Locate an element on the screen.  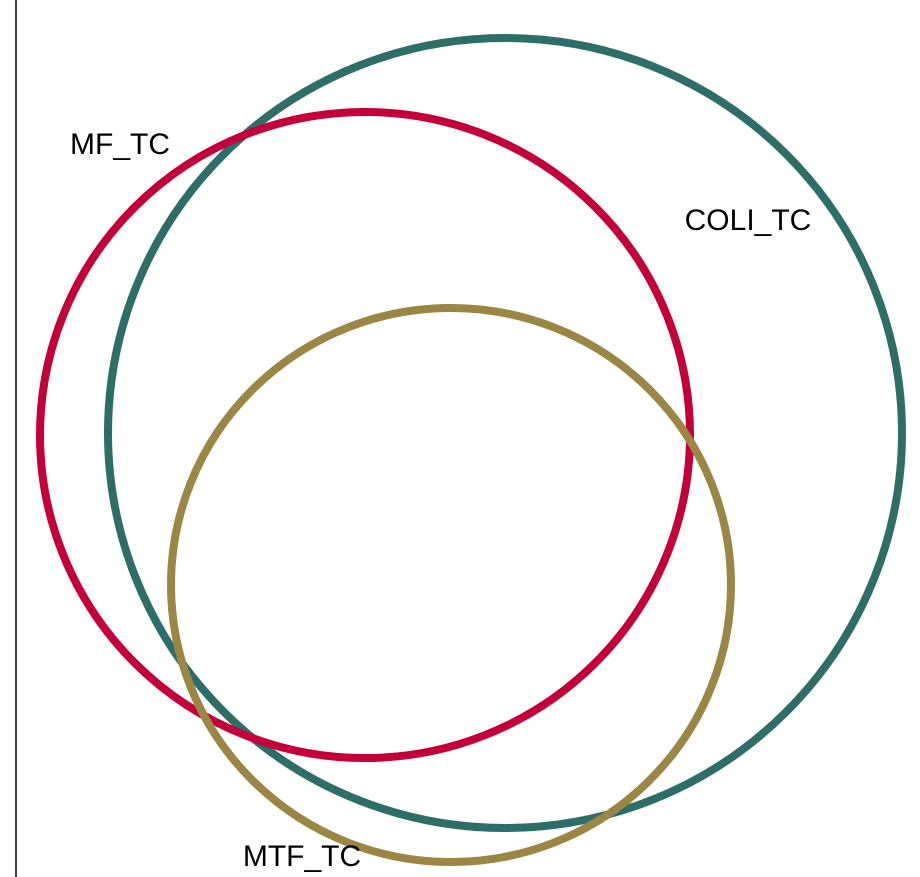
set-label: COLI_TC is located at coordinates (748, 220).